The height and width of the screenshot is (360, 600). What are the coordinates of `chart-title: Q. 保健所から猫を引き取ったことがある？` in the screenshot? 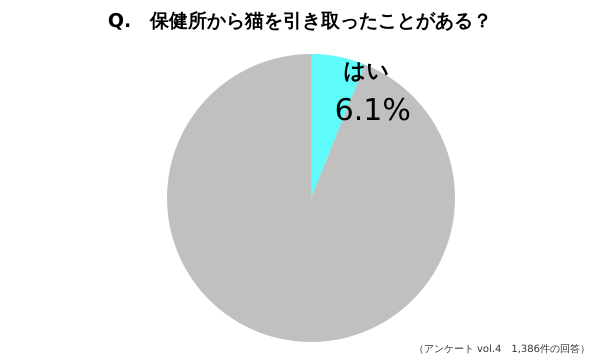 It's located at (300, 21).